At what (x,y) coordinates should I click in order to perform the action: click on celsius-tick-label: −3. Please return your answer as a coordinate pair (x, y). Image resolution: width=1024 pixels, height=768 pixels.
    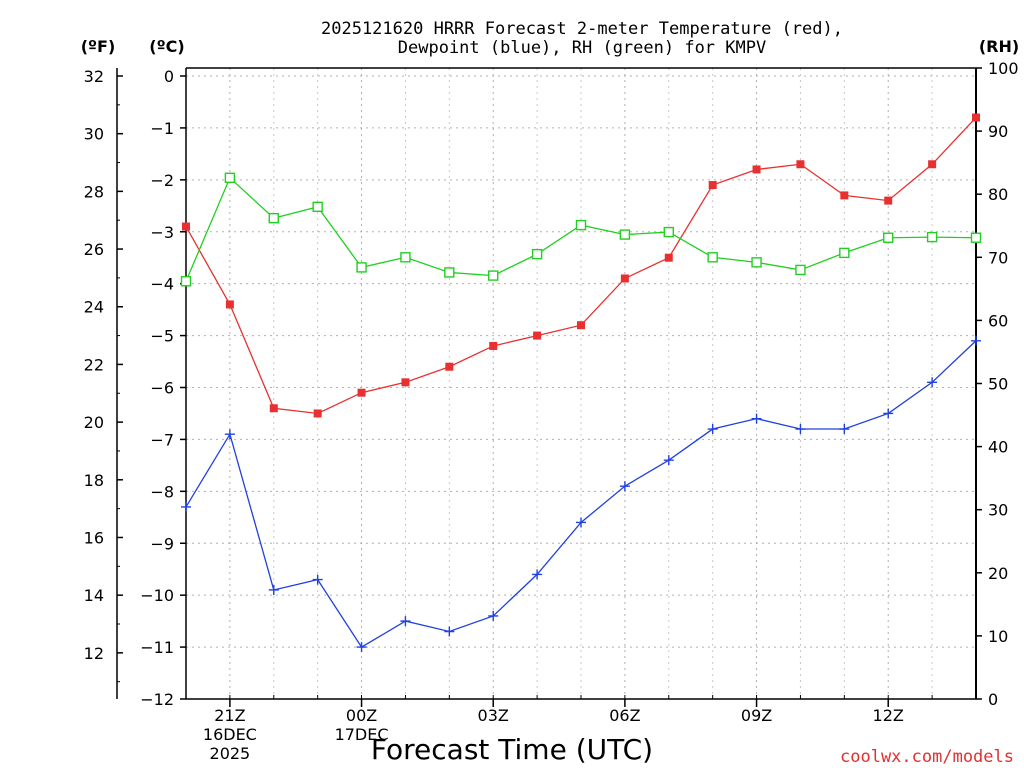
    Looking at the image, I should click on (162, 232).